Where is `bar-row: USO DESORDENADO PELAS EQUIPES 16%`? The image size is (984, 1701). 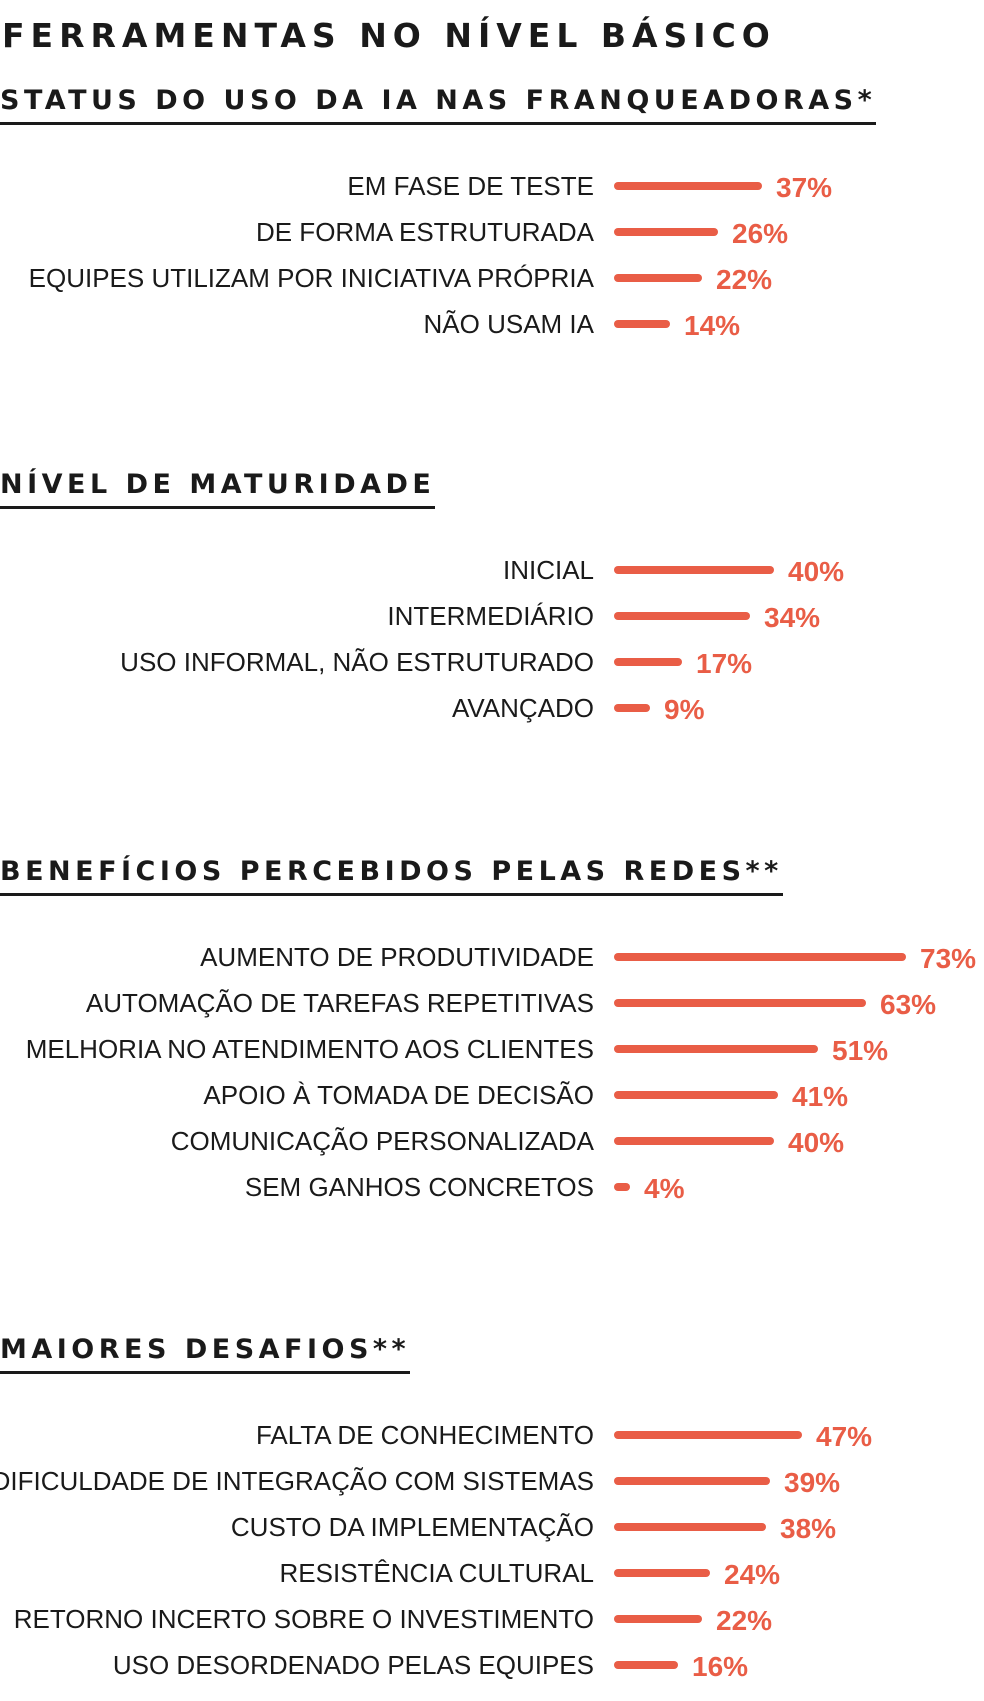
bar-row: USO DESORDENADO PELAS EQUIPES 16% is located at coordinates (492, 1665).